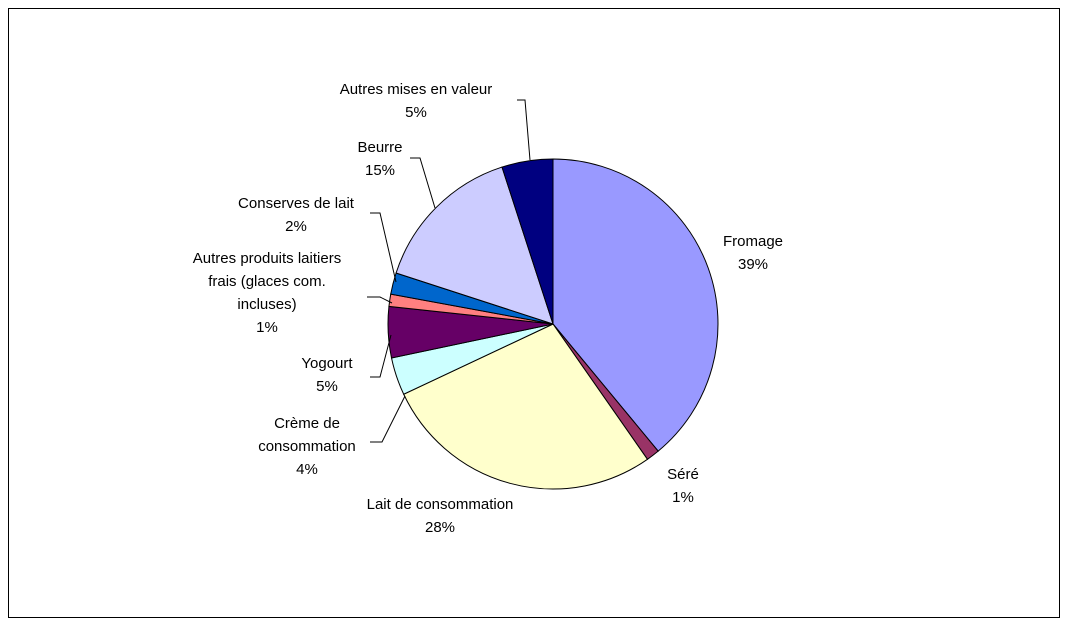  What do you see at coordinates (440, 516) in the screenshot?
I see `slice-label-3: Lait de consommation 28%` at bounding box center [440, 516].